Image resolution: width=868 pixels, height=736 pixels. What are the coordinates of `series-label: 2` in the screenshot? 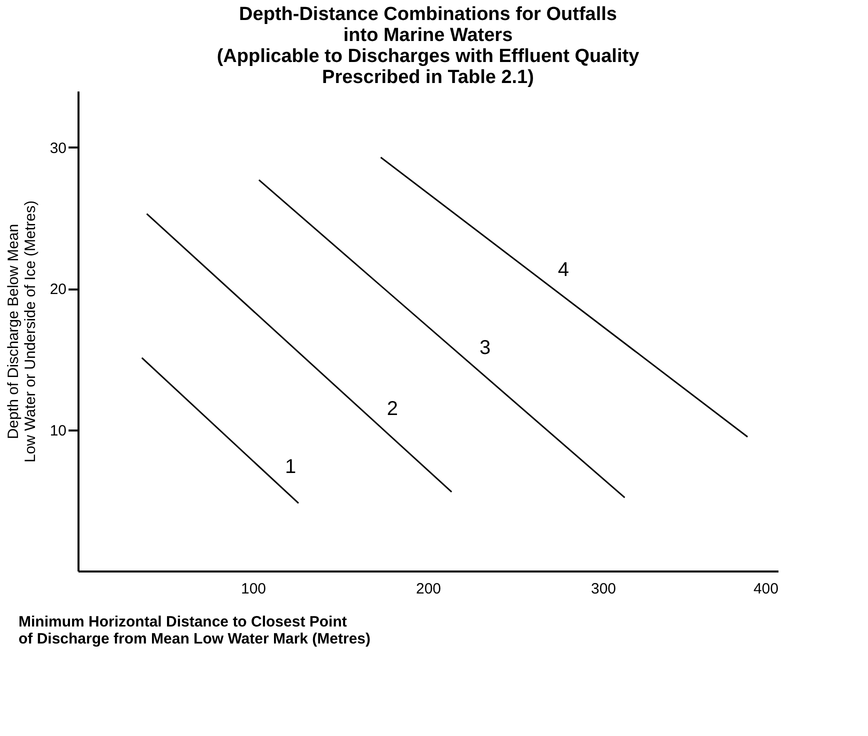 It's located at (392, 409).